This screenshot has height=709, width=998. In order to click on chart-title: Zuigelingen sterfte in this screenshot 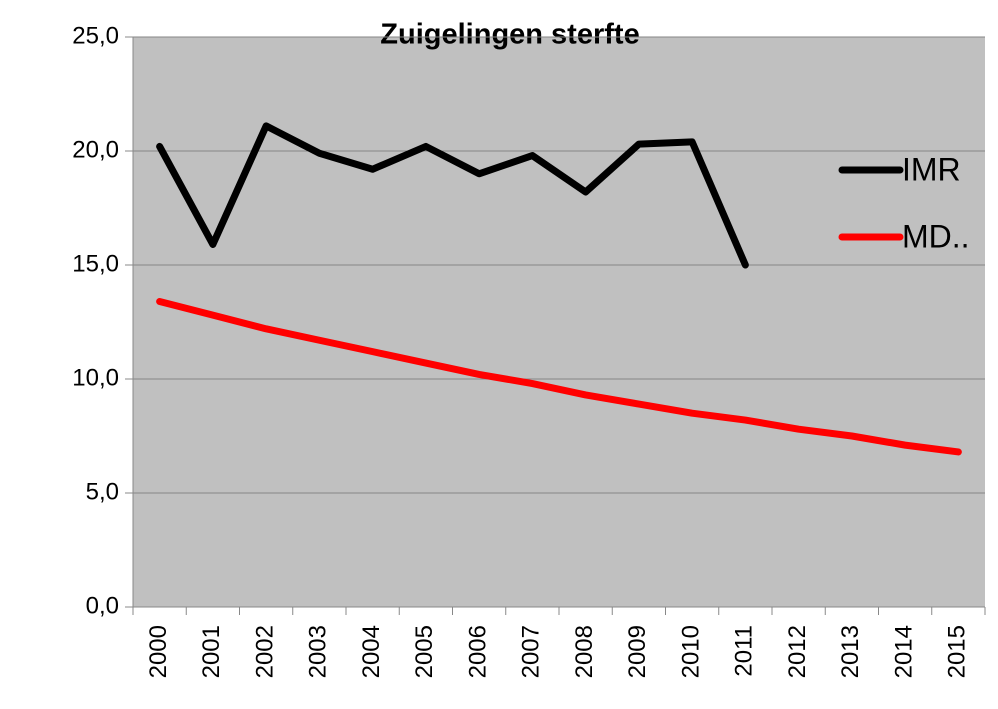, I will do `click(509, 35)`.